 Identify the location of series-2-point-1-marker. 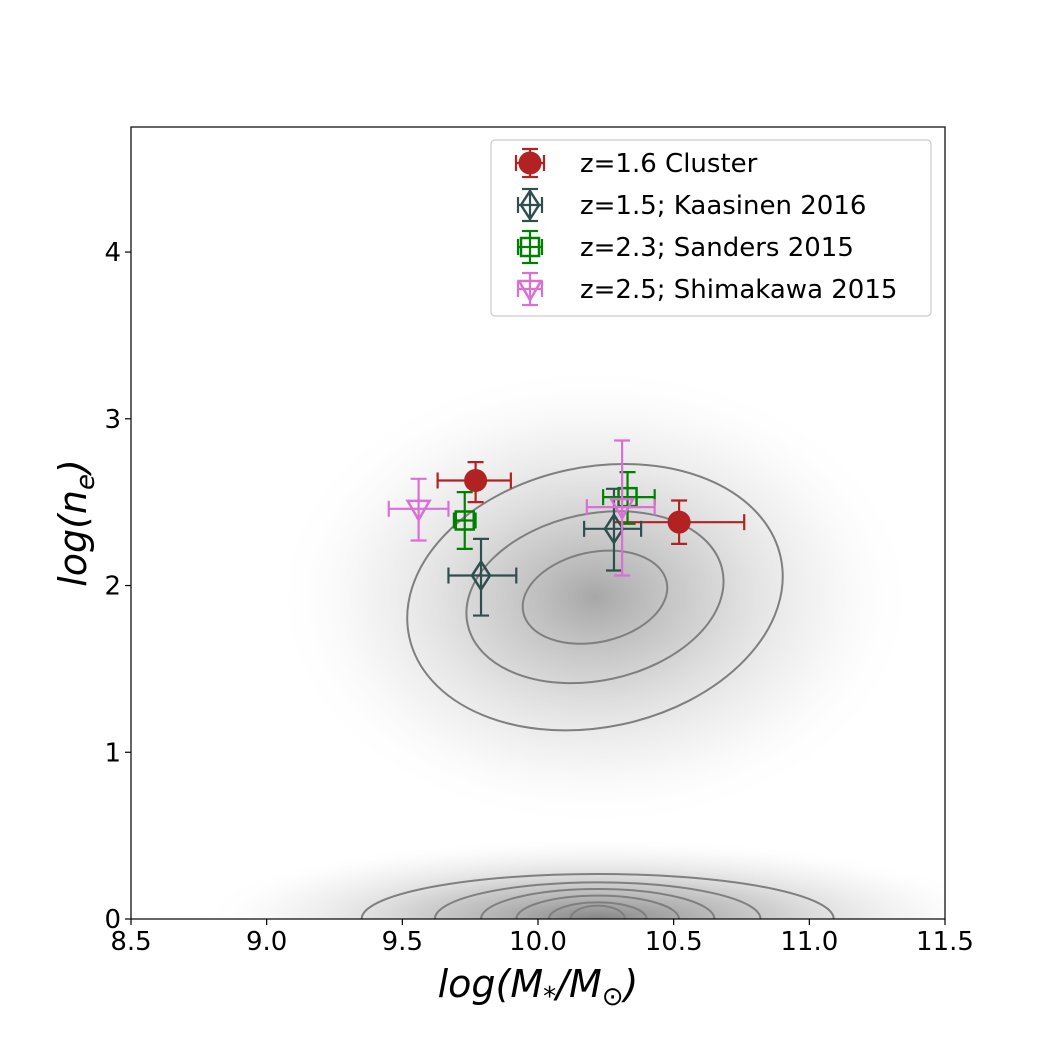
(481, 575).